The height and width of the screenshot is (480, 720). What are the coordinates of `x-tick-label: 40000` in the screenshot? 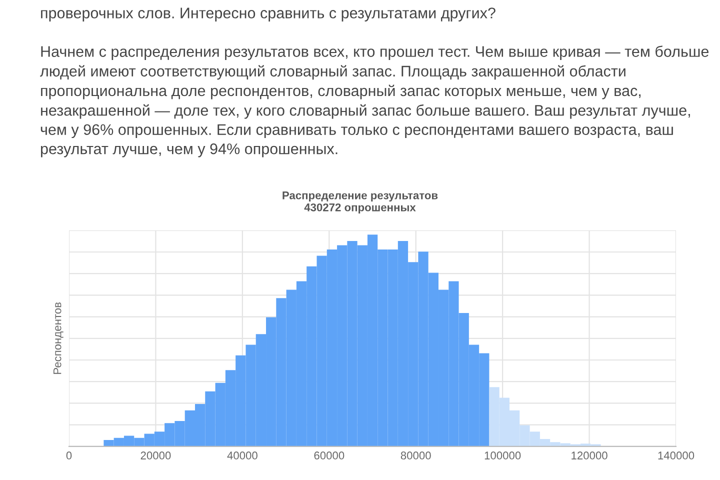 It's located at (242, 456).